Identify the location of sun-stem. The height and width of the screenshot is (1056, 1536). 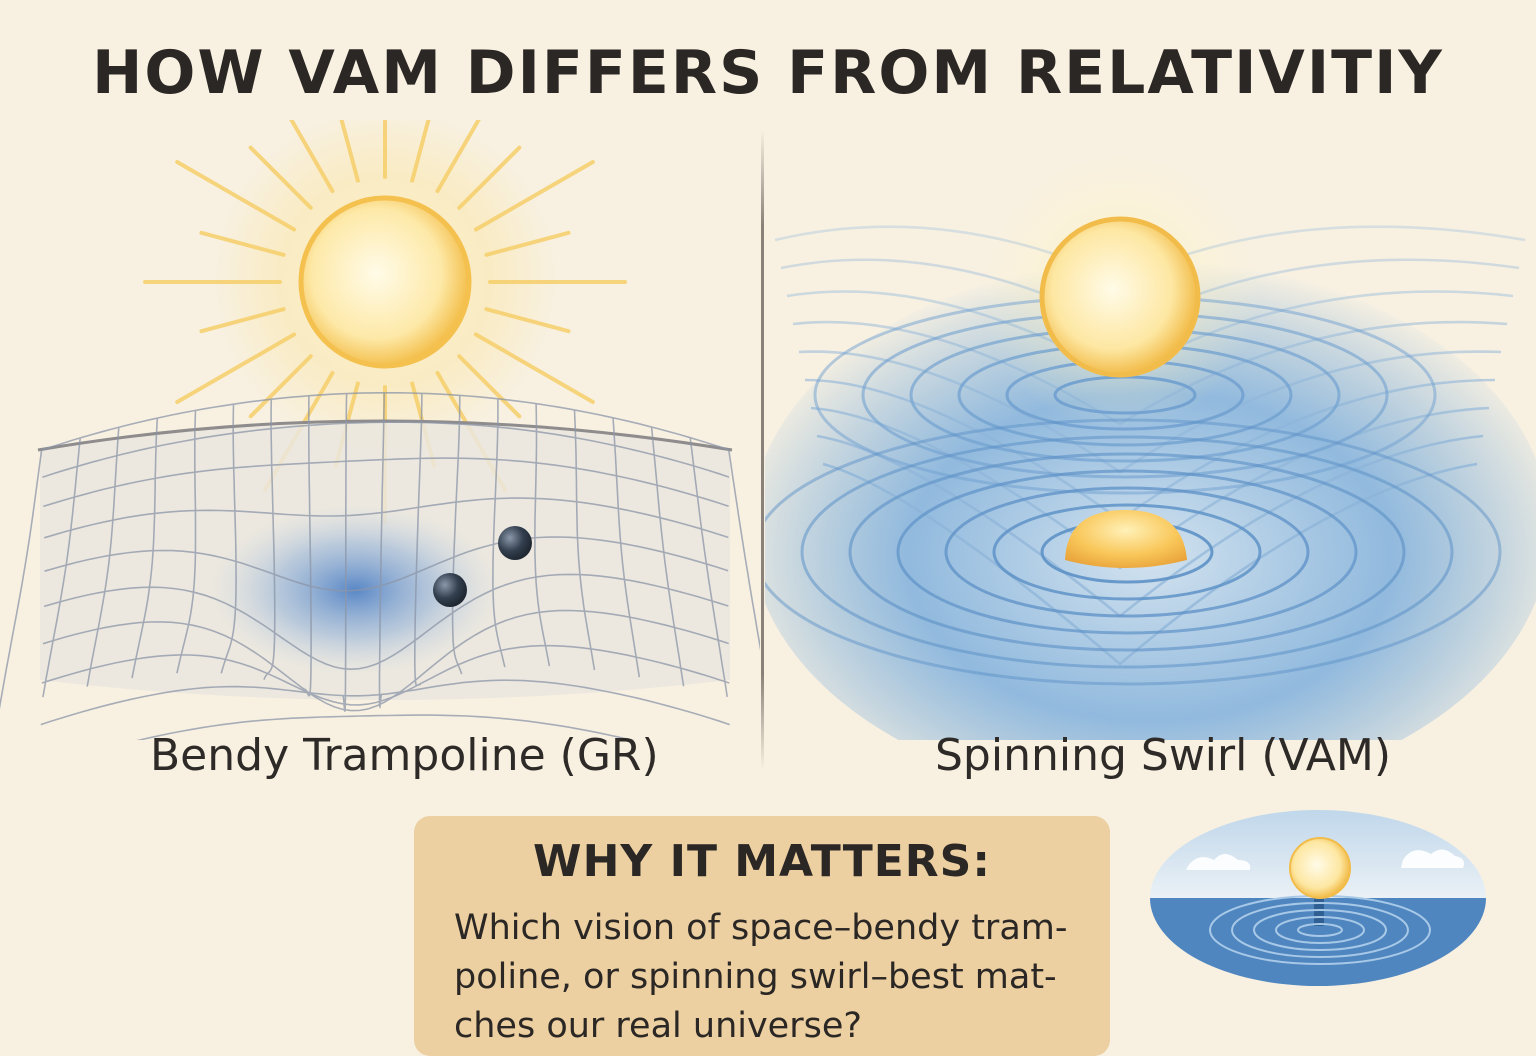
(1319, 912).